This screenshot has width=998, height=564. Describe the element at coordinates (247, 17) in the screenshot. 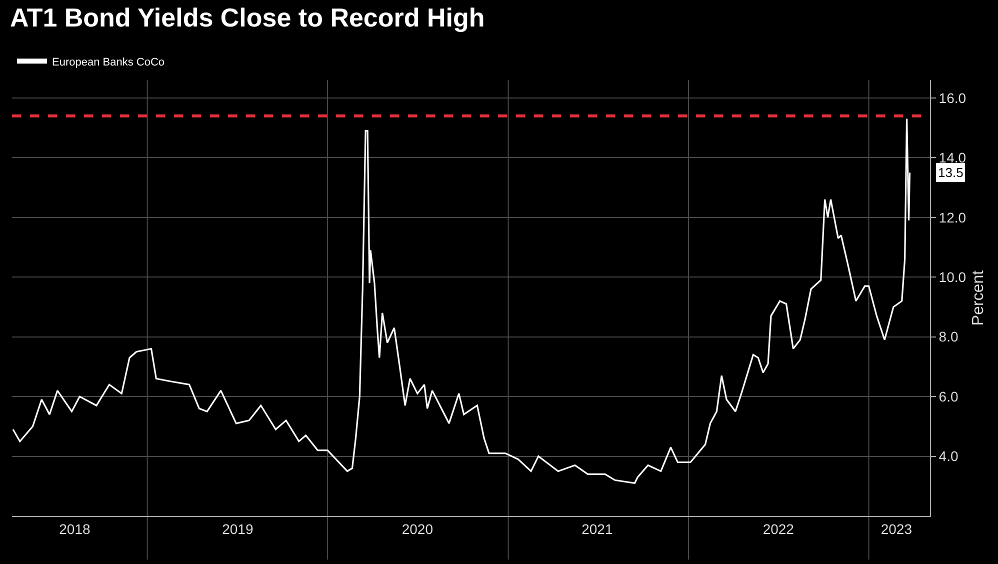

I see `chart-title: AT1 Bond Yields Close to Record High` at that location.